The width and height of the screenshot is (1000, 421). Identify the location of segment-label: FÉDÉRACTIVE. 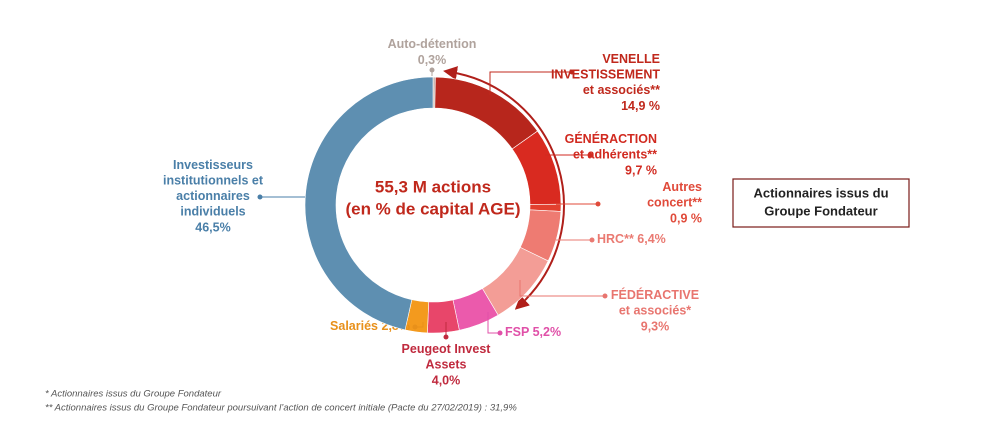
(655, 294).